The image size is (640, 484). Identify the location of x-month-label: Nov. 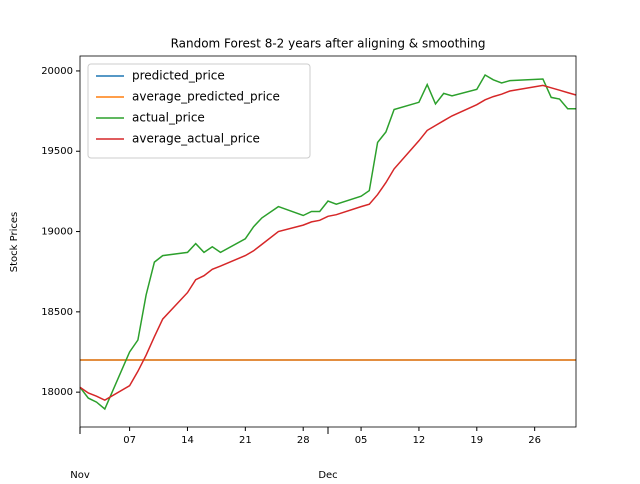
(80, 475).